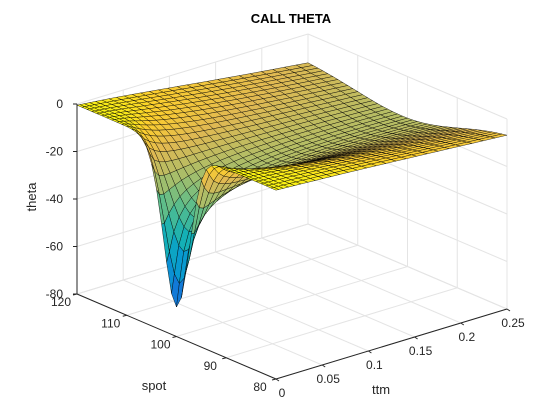  Describe the element at coordinates (374, 365) in the screenshot. I see `x-tick-label: 0.1` at that location.